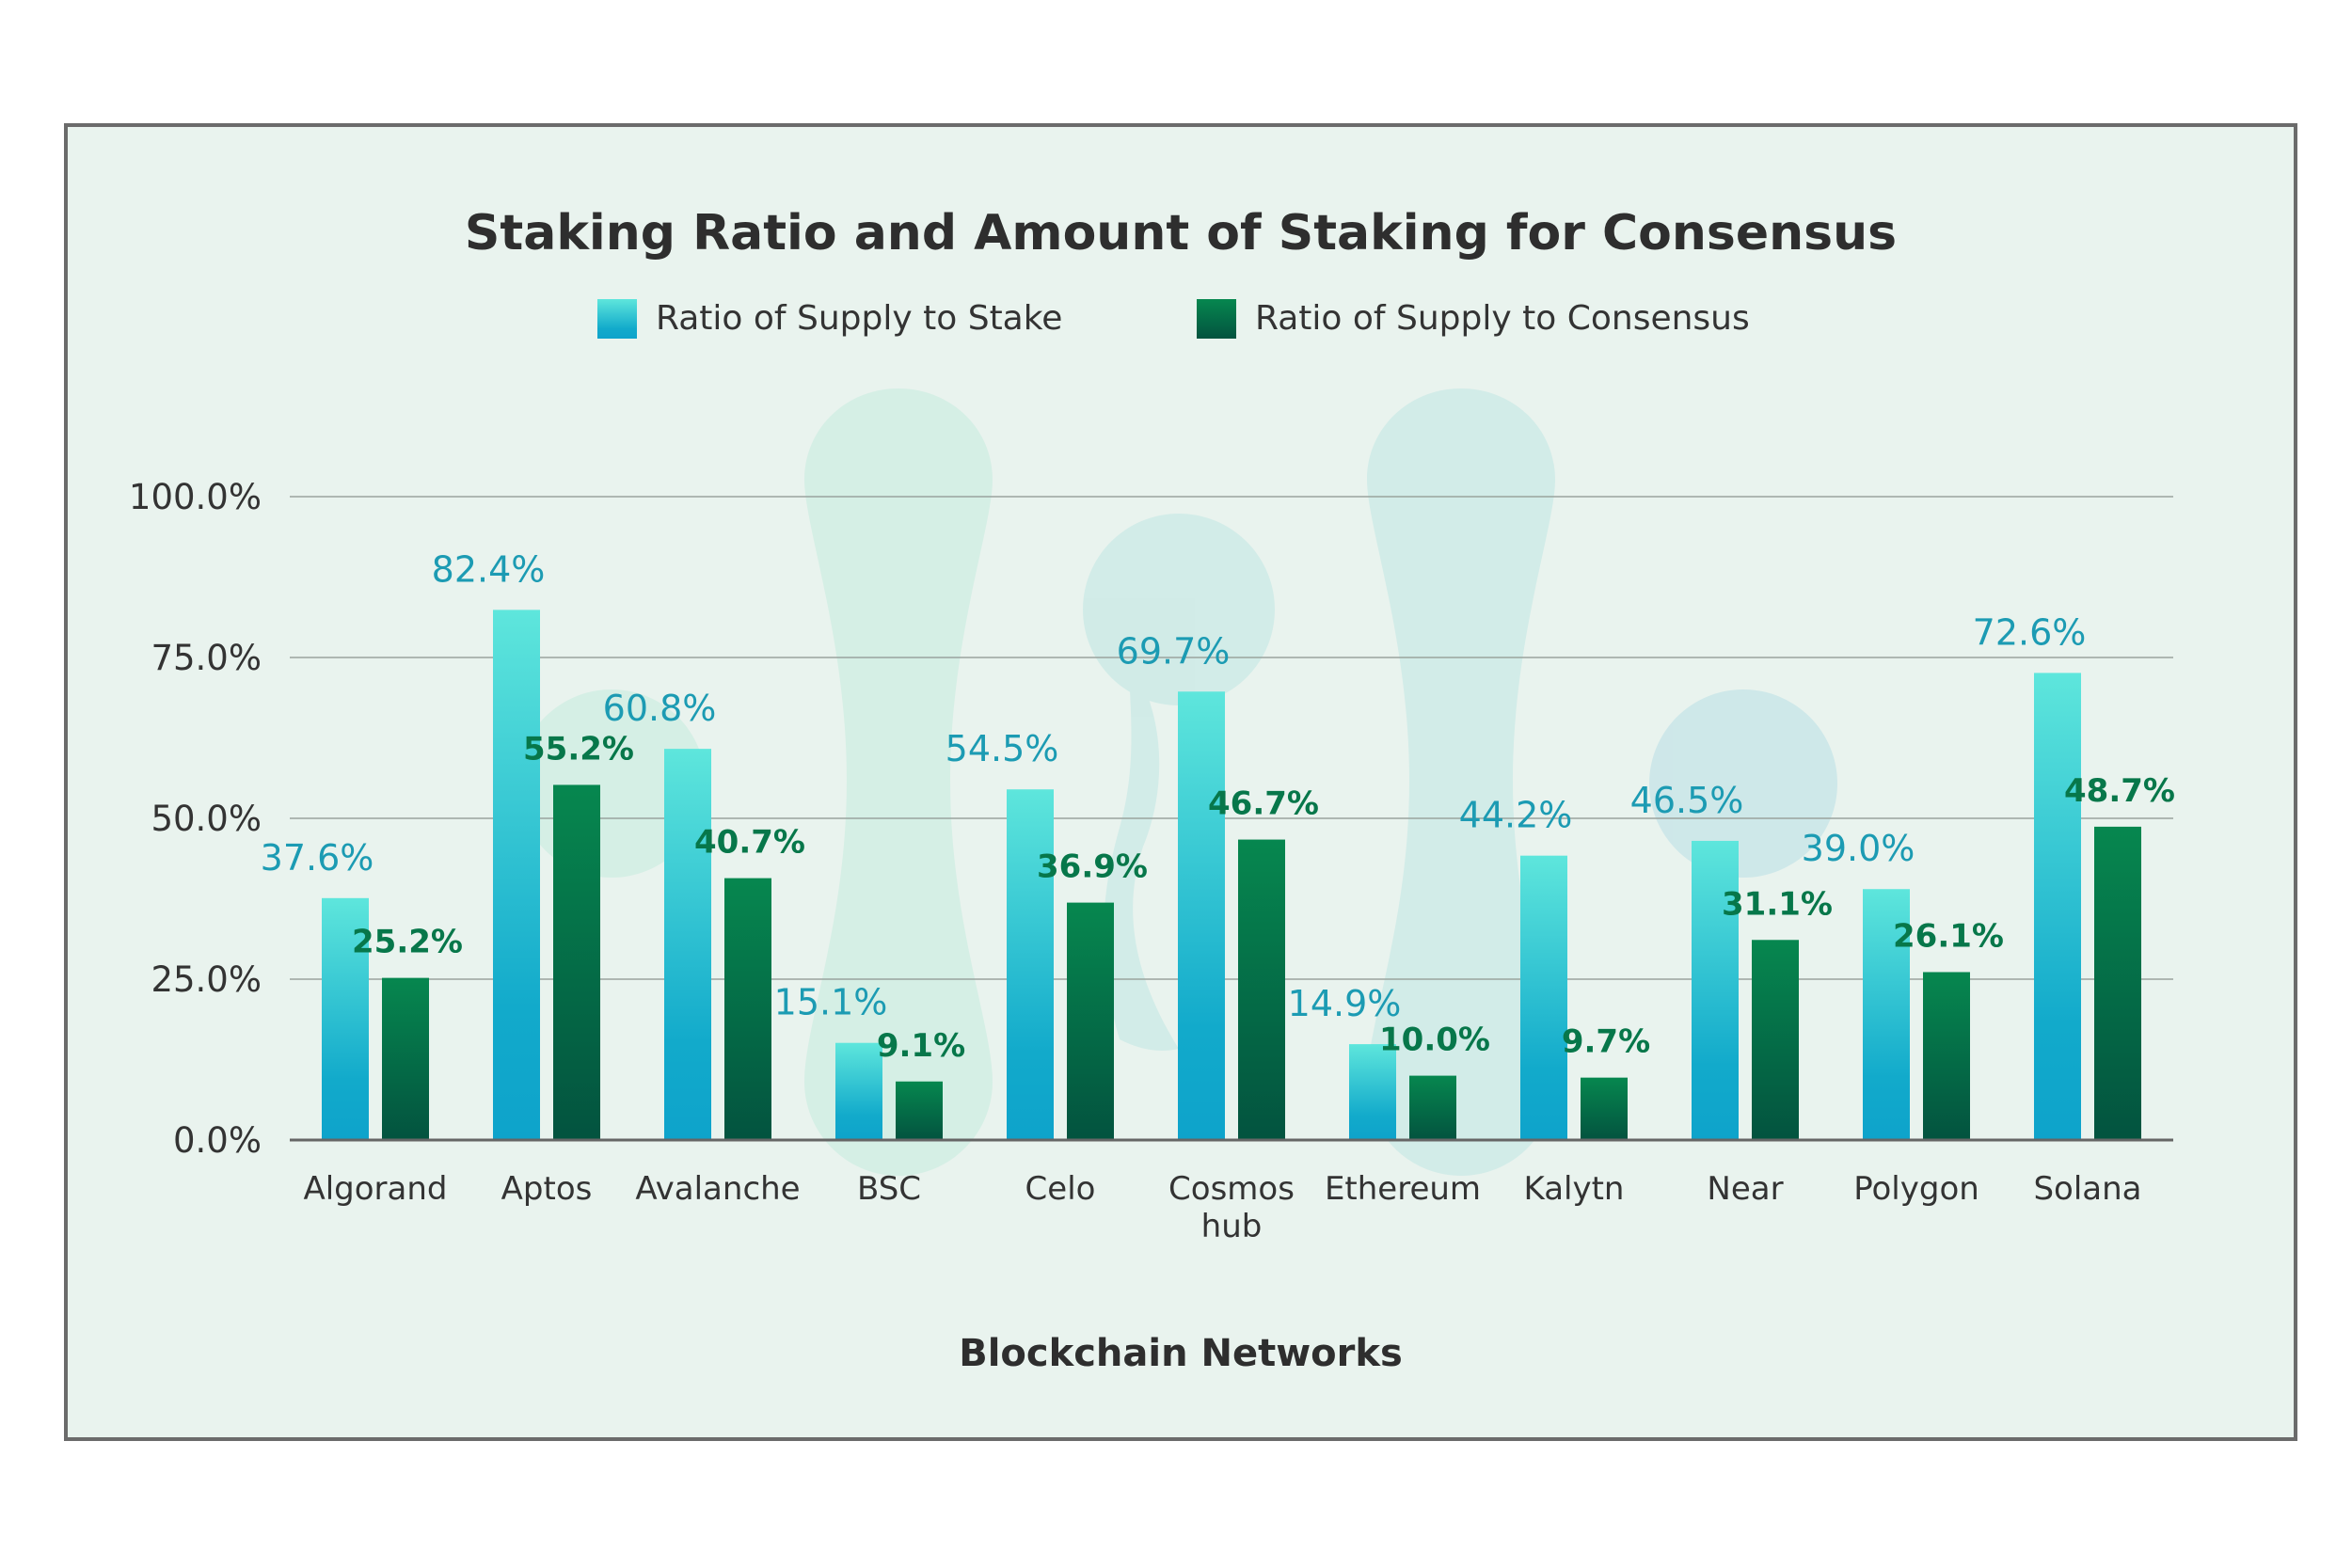  Describe the element at coordinates (1263, 804) in the screenshot. I see `data-label-consensus: 46.7%` at that location.